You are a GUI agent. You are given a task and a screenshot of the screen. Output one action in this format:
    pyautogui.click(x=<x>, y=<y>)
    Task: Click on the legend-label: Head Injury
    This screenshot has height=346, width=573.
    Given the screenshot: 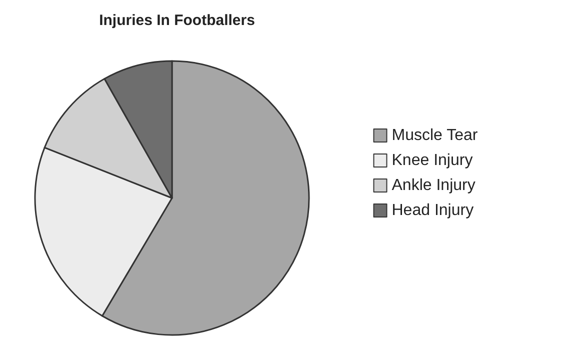 What is the action you would take?
    pyautogui.click(x=433, y=210)
    